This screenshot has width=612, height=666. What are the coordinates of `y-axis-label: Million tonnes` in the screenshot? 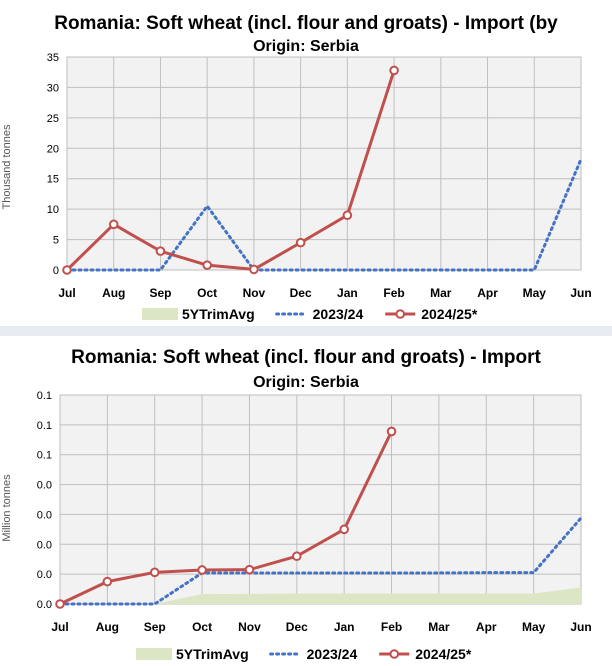 It's located at (7, 508).